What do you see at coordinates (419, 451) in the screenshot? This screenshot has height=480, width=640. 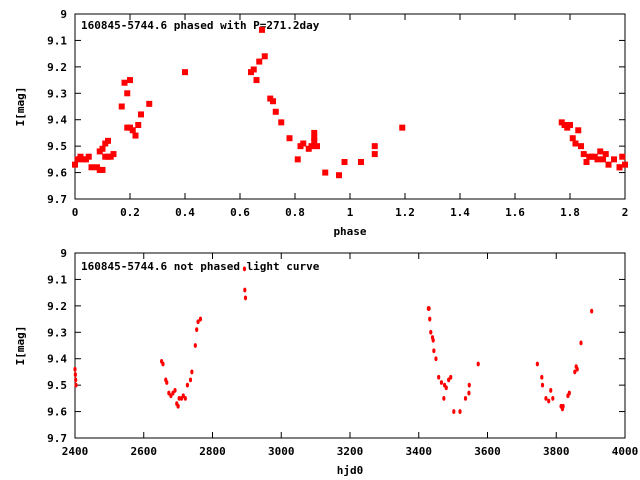 I see `x-tick-label: 3400` at bounding box center [419, 451].